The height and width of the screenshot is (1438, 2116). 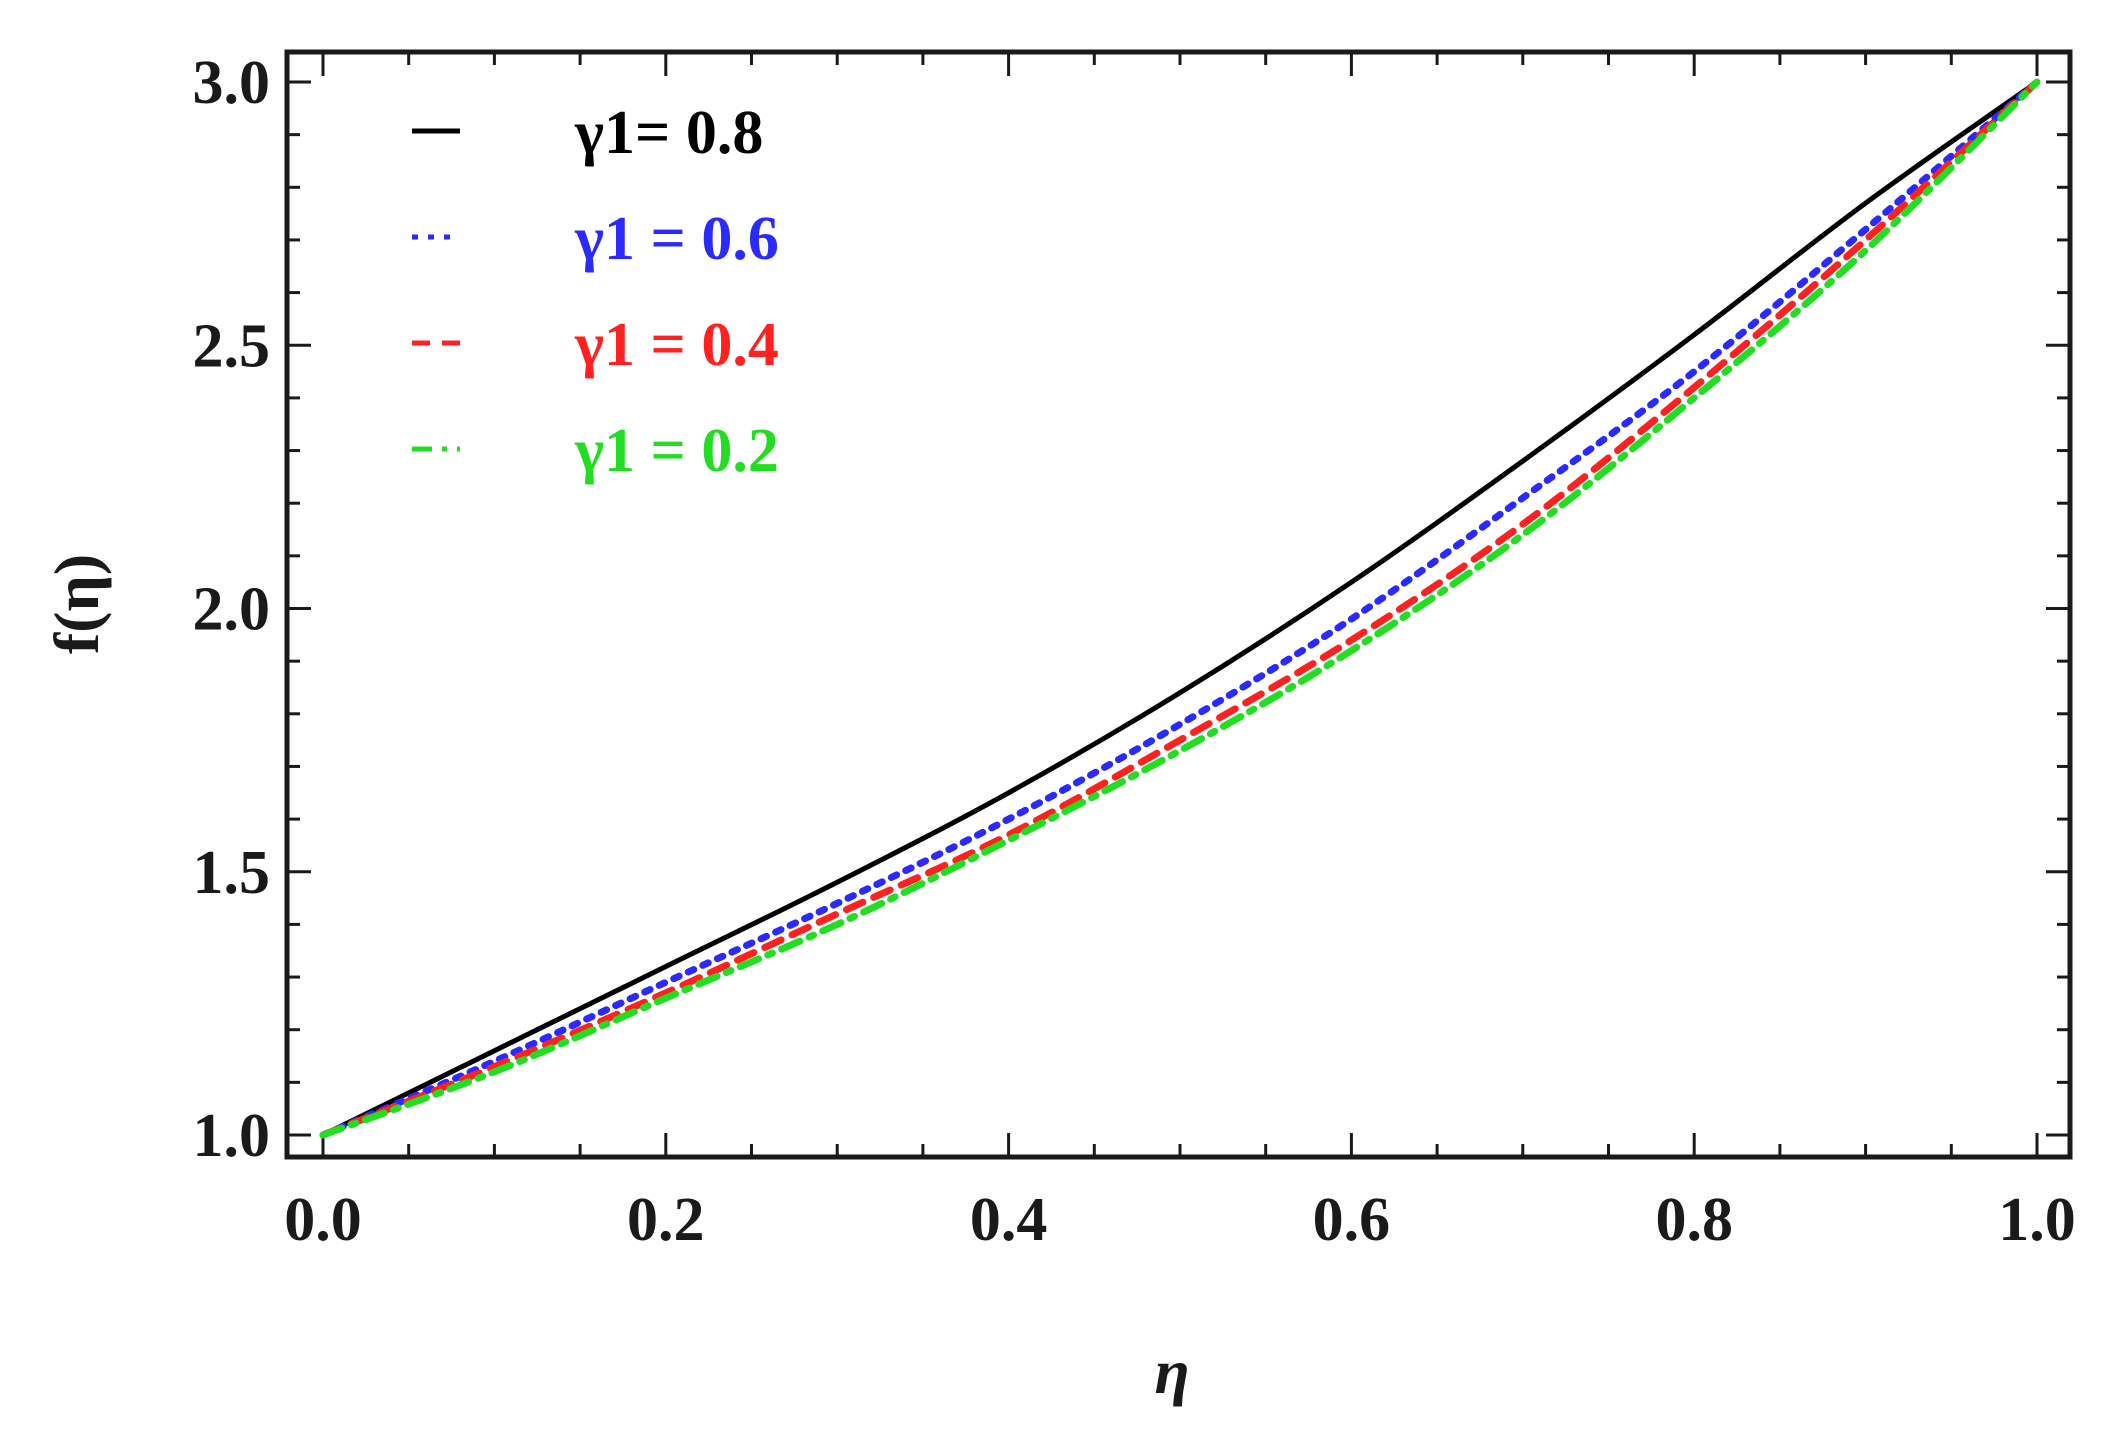 What do you see at coordinates (676, 345) in the screenshot?
I see `legend-label: γ1 = 0.4` at bounding box center [676, 345].